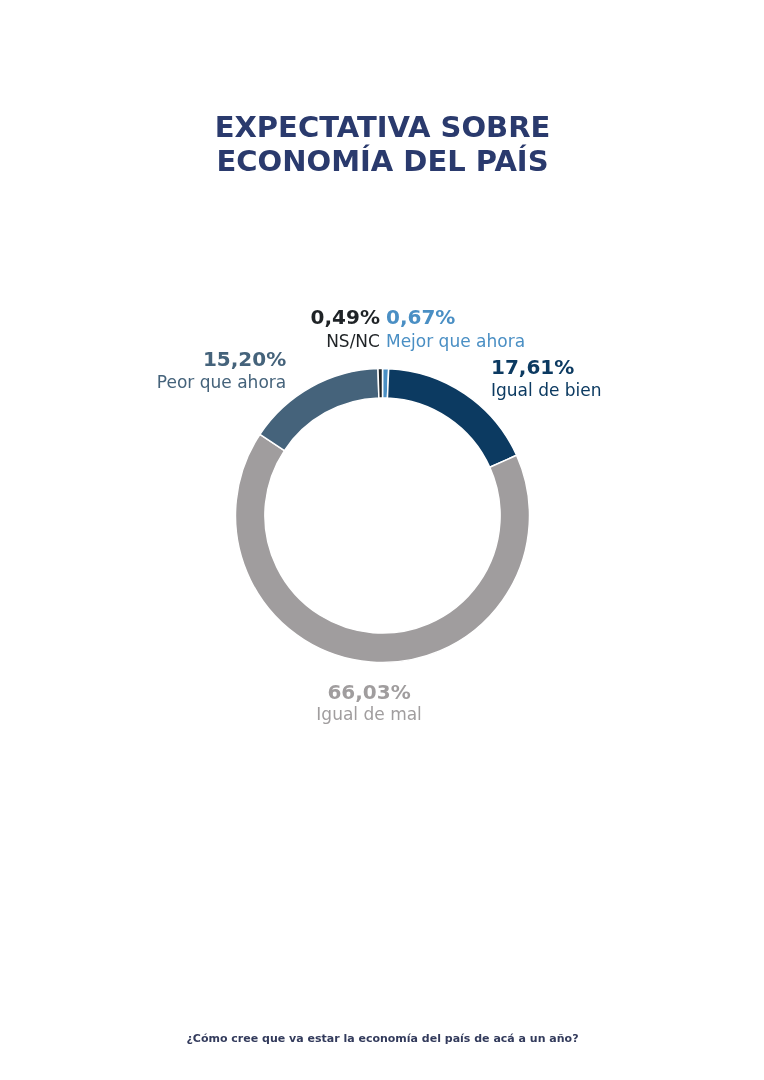 This screenshot has width=764, height=1080. I want to click on chart-title: EXPECTATIVA SOBRE ECONOMÍA DEL PAÍS, so click(382, 143).